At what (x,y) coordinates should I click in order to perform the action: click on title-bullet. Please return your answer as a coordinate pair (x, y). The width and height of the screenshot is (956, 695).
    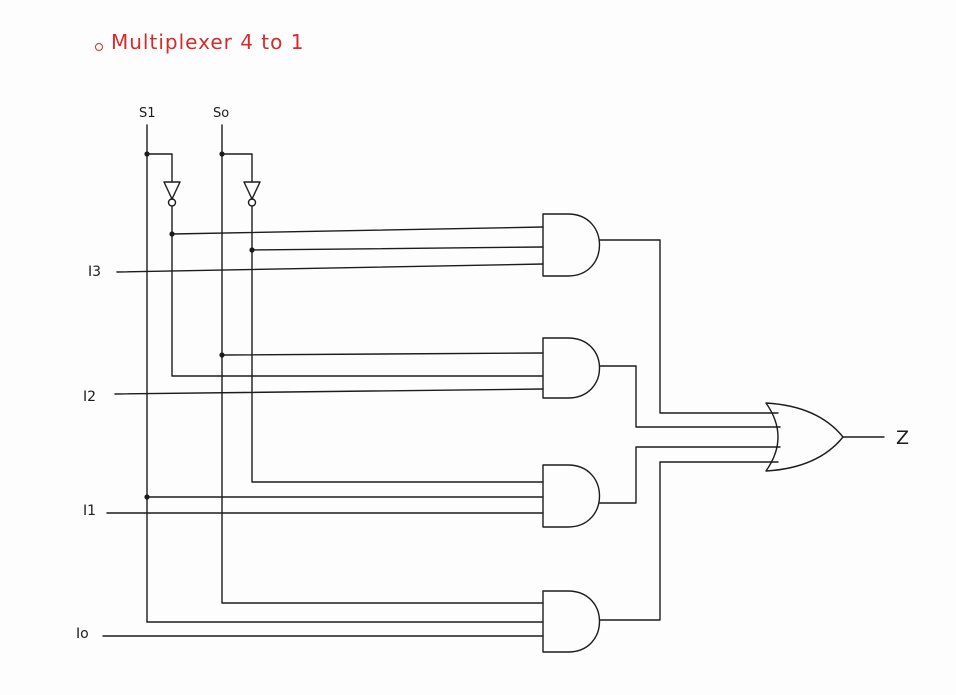
    Looking at the image, I should click on (99, 46).